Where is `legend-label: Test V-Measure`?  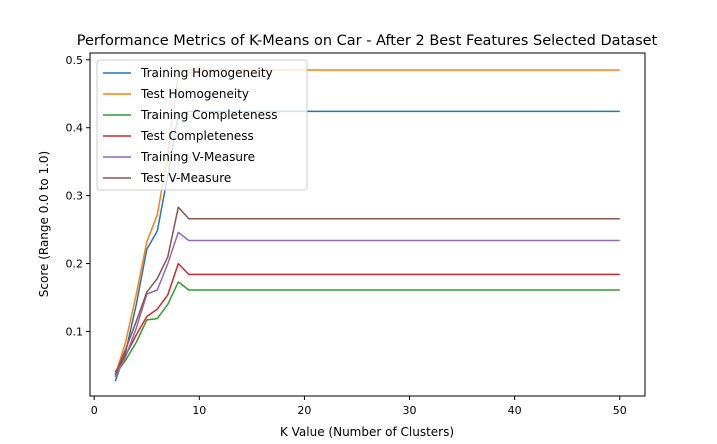 legend-label: Test V-Measure is located at coordinates (185, 178).